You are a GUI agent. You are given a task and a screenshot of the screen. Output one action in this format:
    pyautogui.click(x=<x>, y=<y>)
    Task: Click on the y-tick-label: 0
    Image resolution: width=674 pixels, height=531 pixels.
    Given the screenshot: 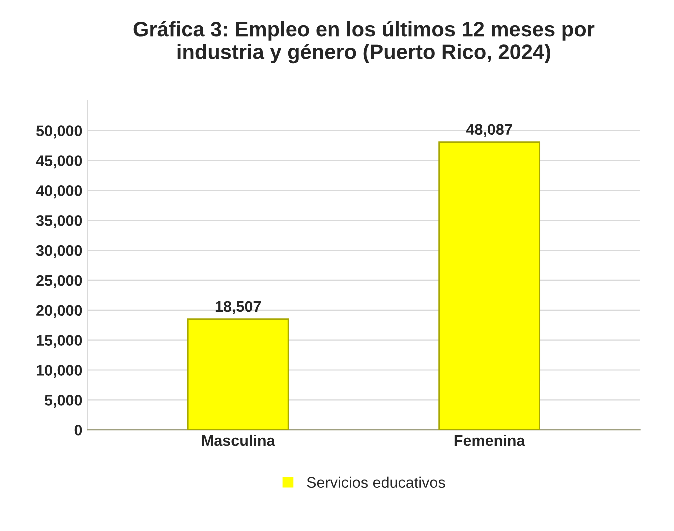 What is the action you would take?
    pyautogui.click(x=78, y=430)
    